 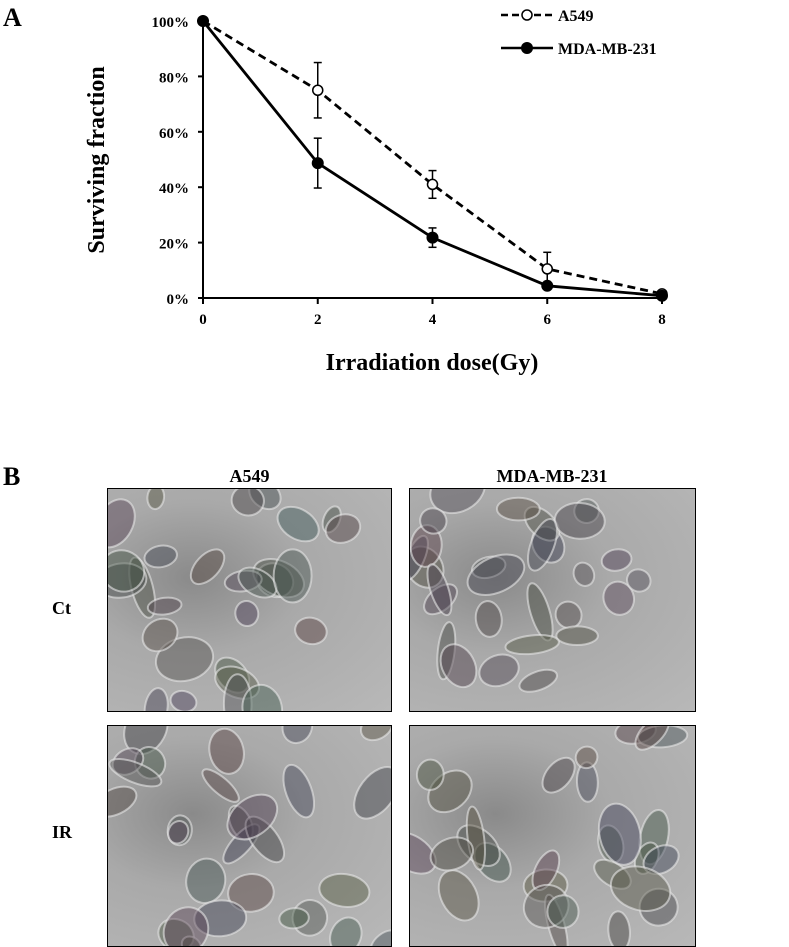 I want to click on y-tick-label: 100%, so click(x=171, y=23).